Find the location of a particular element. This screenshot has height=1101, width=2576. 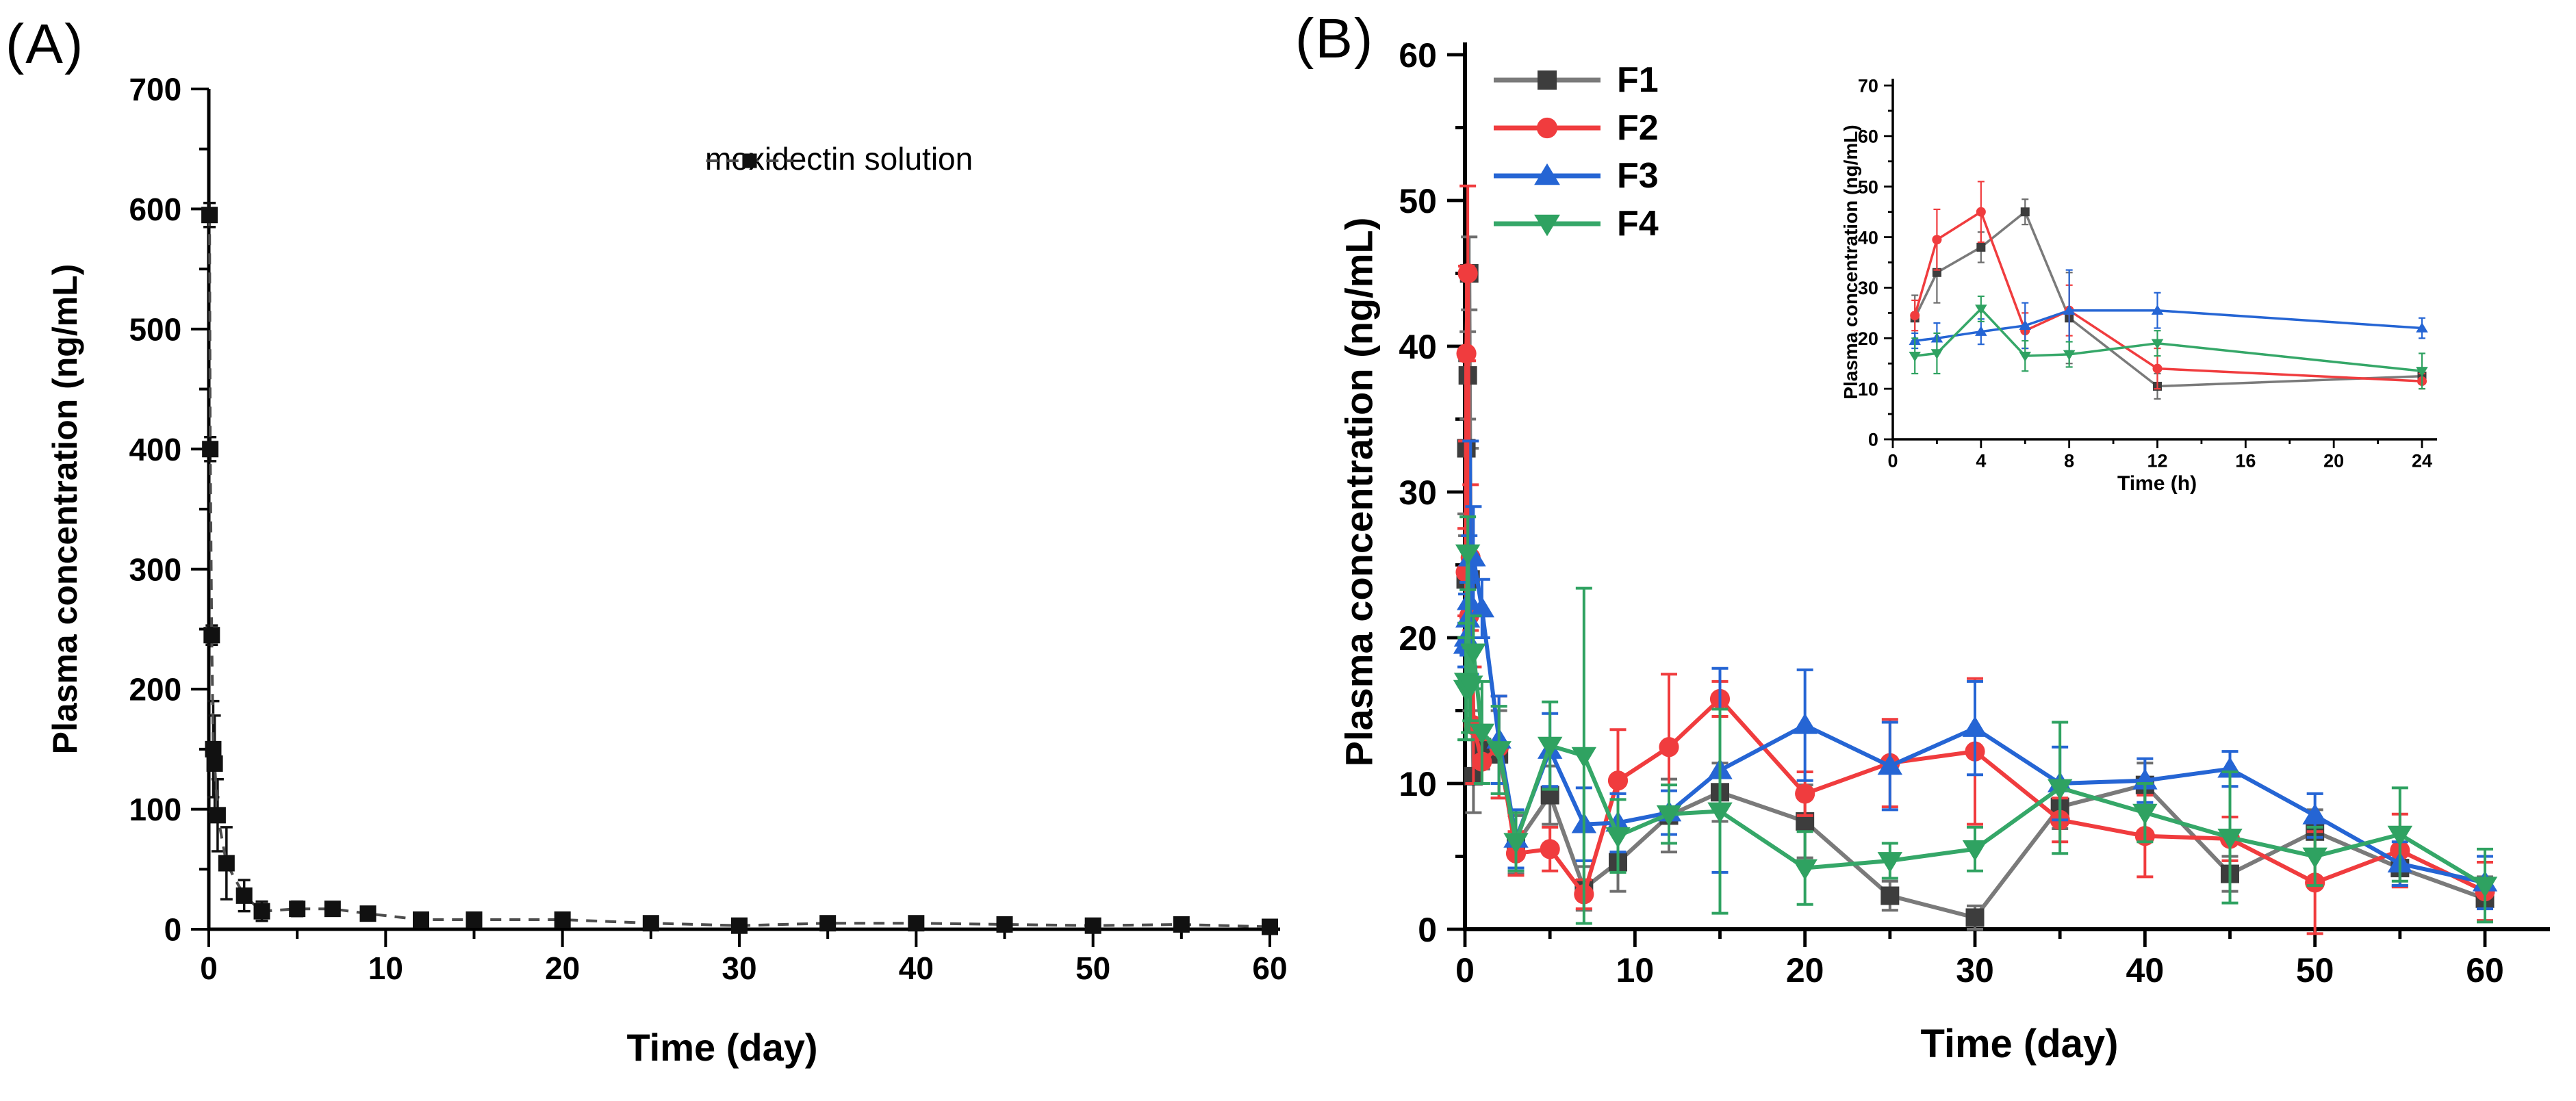

svg-text: 70 is located at coordinates (1868, 86).